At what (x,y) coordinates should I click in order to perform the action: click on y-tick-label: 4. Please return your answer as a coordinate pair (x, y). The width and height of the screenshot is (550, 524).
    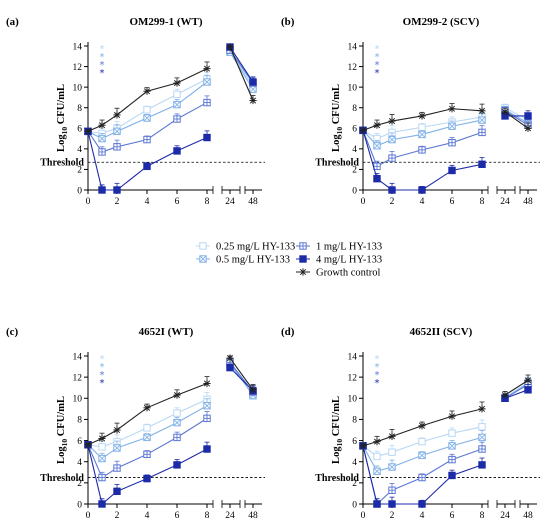
    Looking at the image, I should click on (354, 150).